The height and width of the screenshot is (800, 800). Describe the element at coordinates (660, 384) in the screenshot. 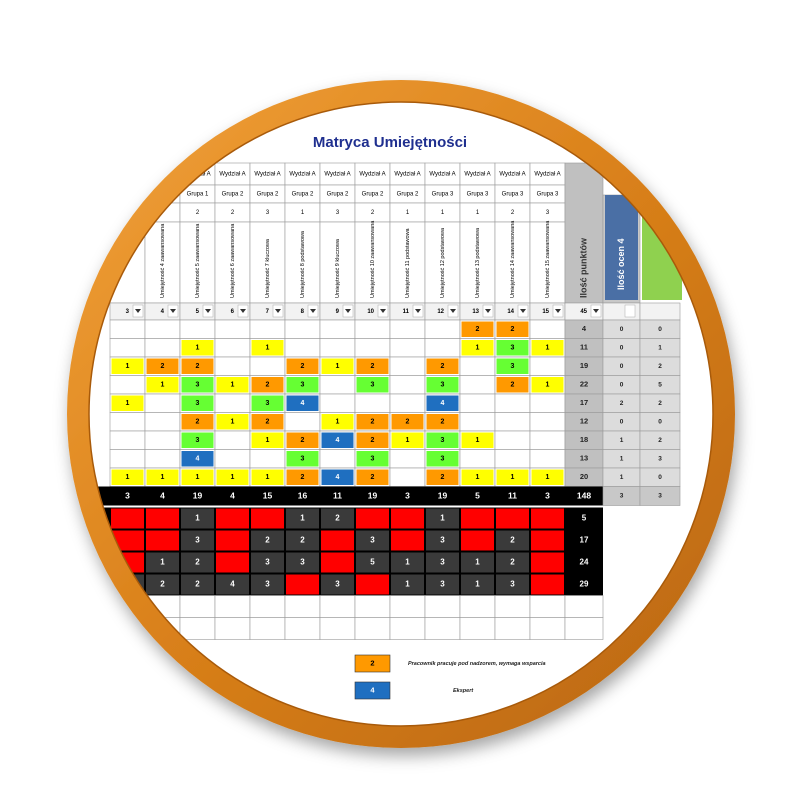

I see `cell-text: 5` at that location.